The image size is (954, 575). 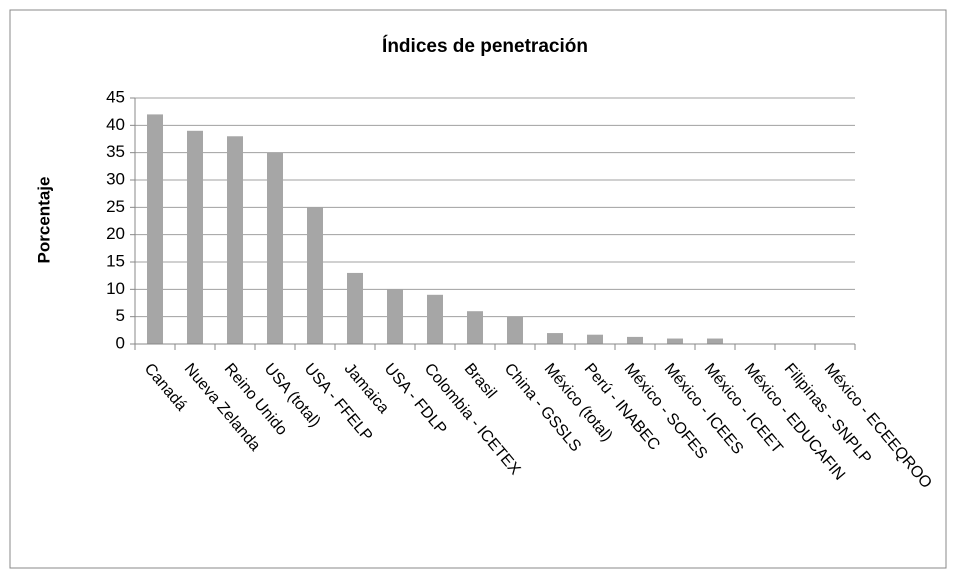 I want to click on y-axis-label: Porcentaje, so click(x=43, y=220).